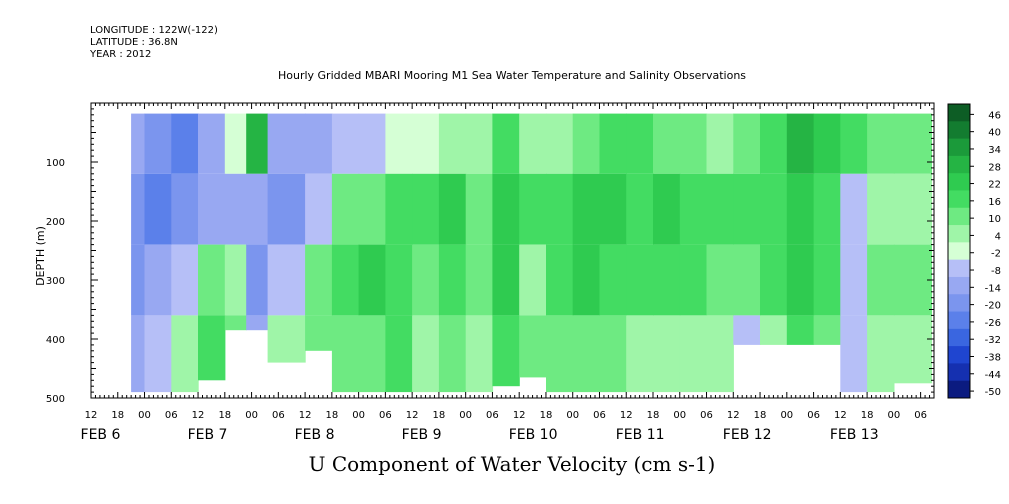  What do you see at coordinates (315, 435) in the screenshot?
I see `x-day-label: FEB 8` at bounding box center [315, 435].